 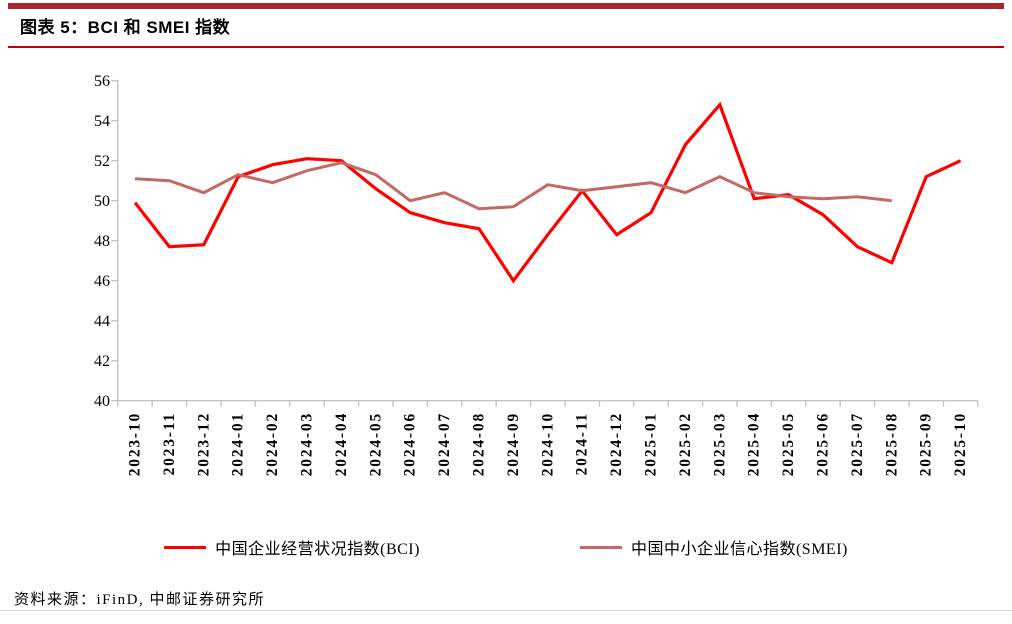 I want to click on x-tick-label: 2023-10, so click(x=135, y=444).